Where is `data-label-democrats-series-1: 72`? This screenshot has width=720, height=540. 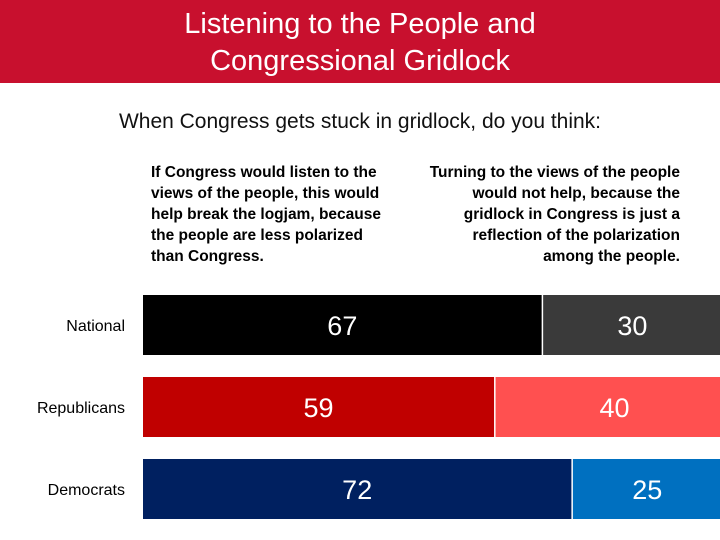
data-label-democrats-series-1: 72 is located at coordinates (357, 490).